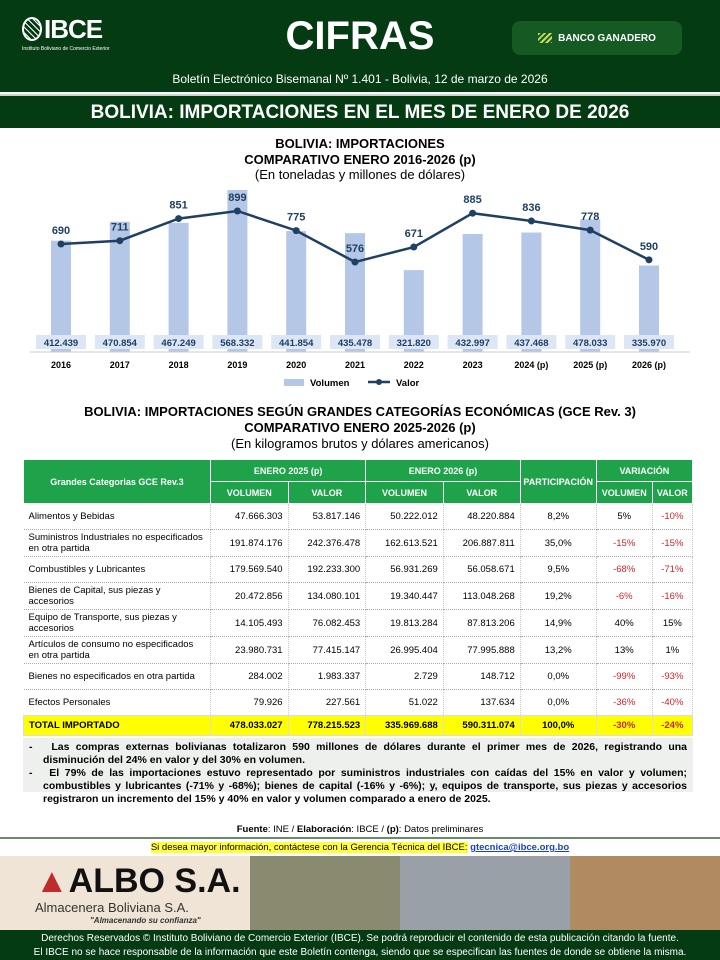  I want to click on cell: Bienes no especificados en otra partida, so click(117, 676).